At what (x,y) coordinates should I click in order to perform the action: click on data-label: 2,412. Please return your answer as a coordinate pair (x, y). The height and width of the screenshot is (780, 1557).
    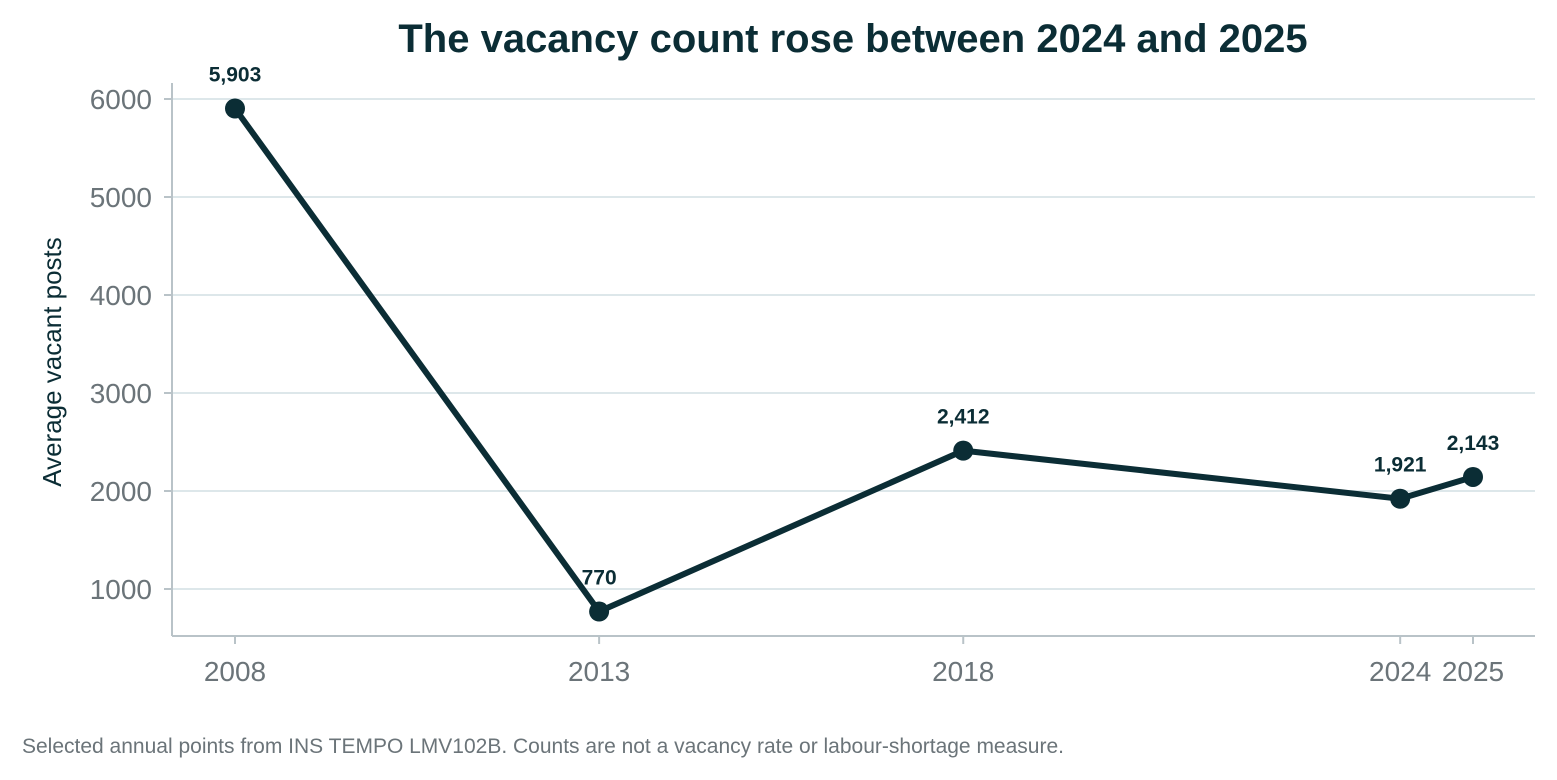
    Looking at the image, I should click on (963, 417).